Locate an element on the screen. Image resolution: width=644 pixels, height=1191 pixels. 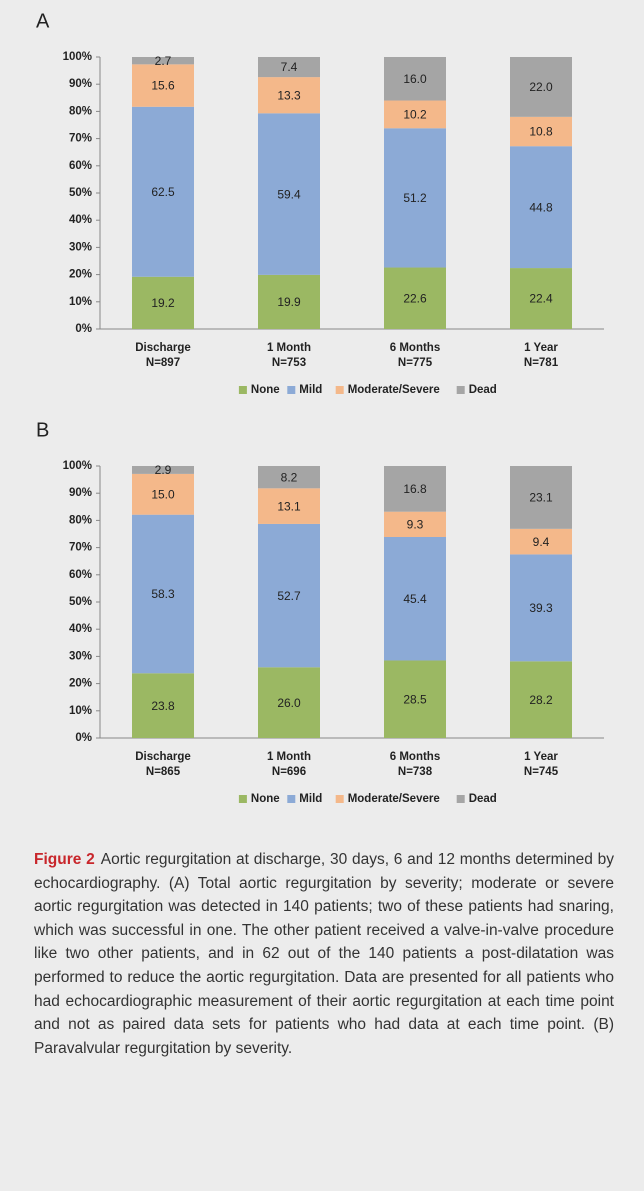
data-label: 2.7 is located at coordinates (163, 61).